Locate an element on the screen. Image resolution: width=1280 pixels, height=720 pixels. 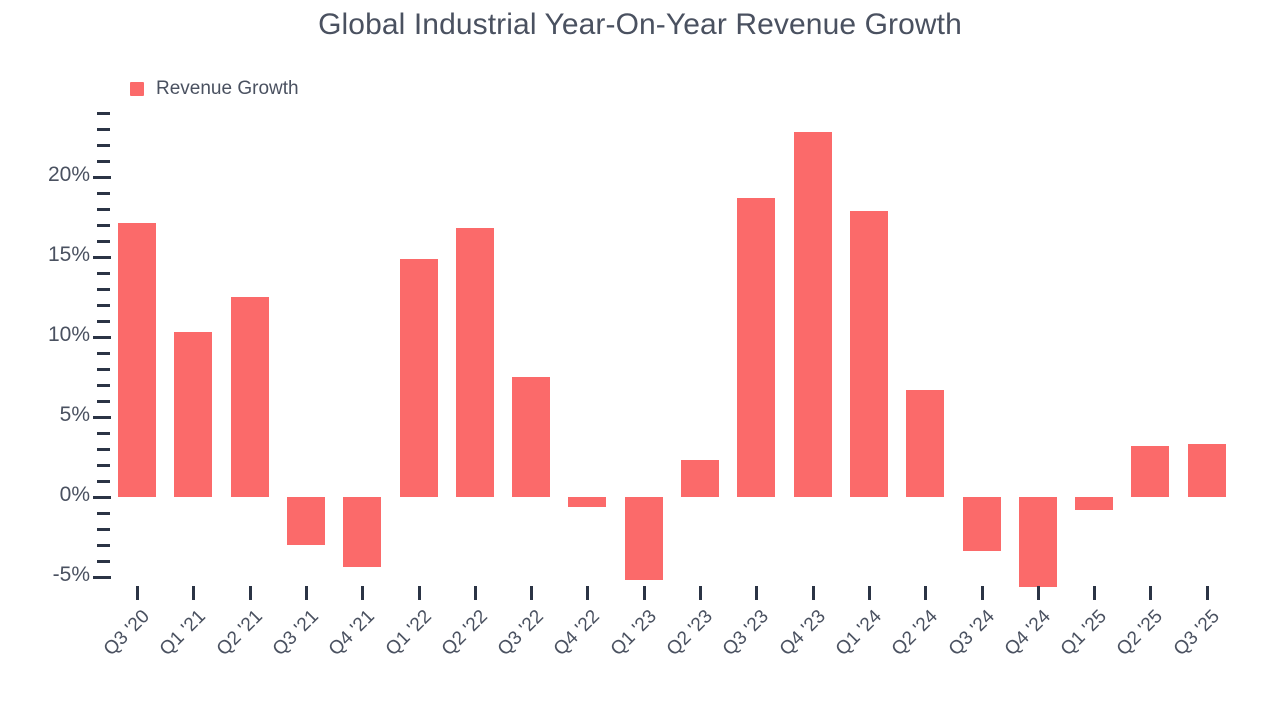
y-axis-label: 20% is located at coordinates (68, 174).